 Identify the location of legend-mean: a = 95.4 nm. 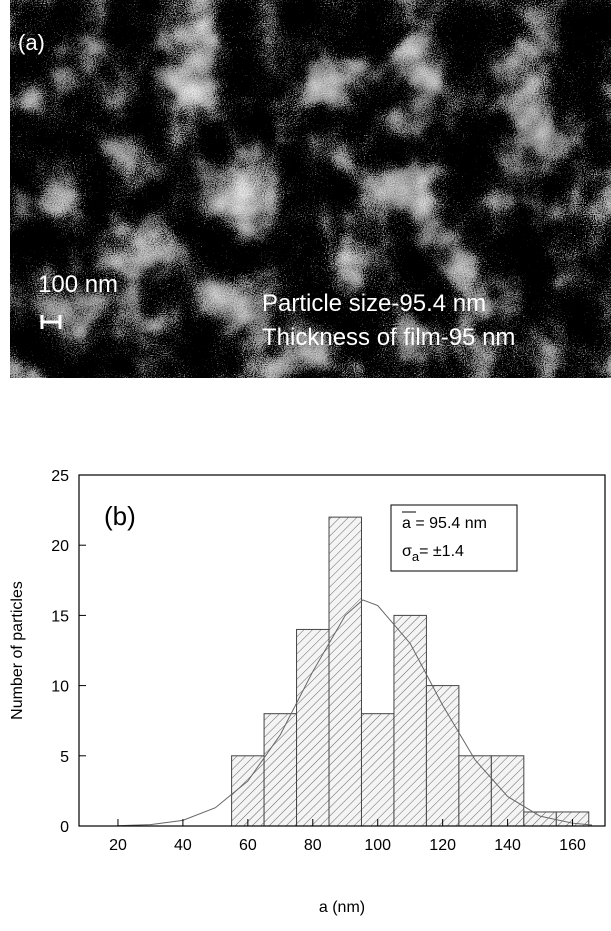
(444, 523).